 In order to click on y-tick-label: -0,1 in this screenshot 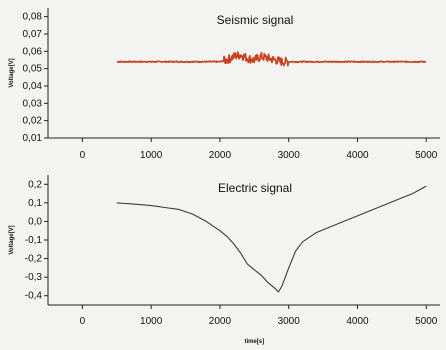, I will do `click(34, 240)`.